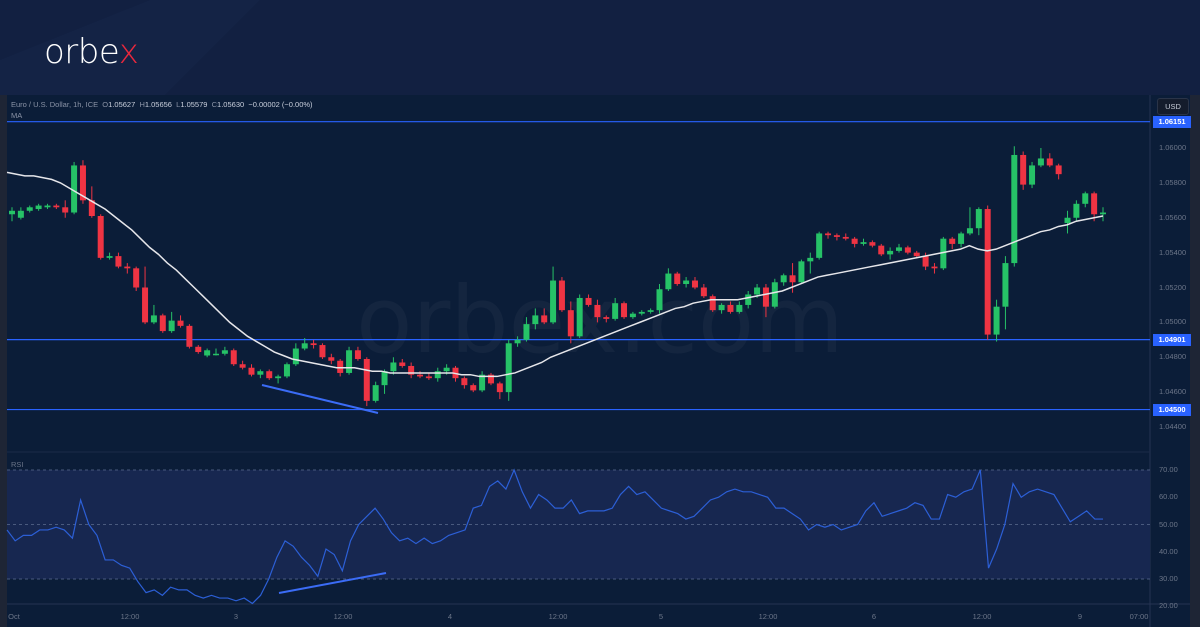 This screenshot has height=627, width=1200. Describe the element at coordinates (122, 104) in the screenshot. I see `open-value: 1.05627` at that location.